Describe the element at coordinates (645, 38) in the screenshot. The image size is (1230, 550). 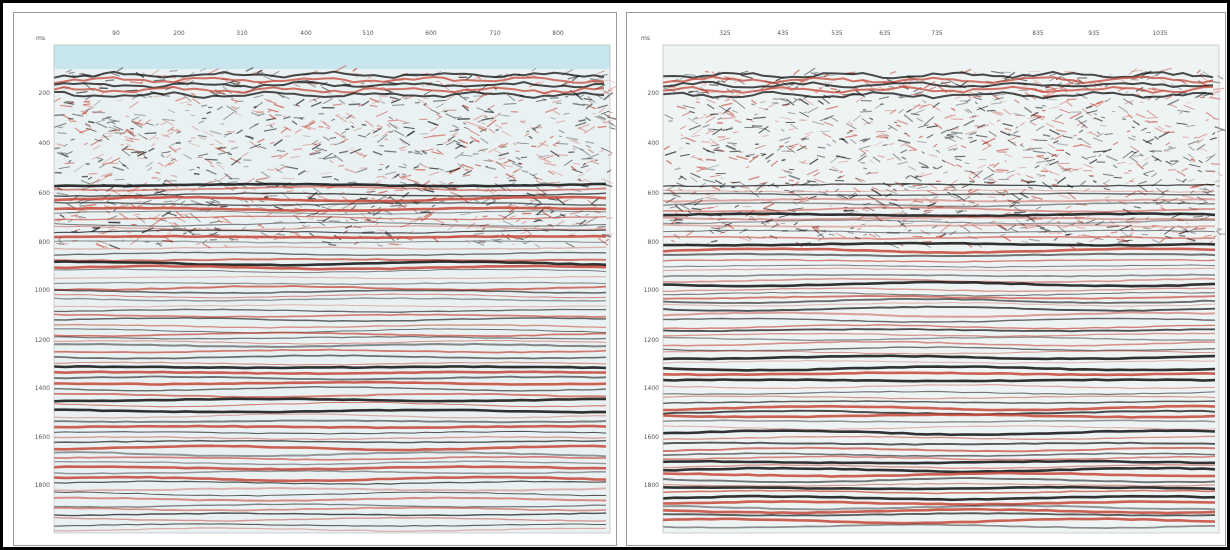
I see `axis-unit-label-right: ms` at that location.